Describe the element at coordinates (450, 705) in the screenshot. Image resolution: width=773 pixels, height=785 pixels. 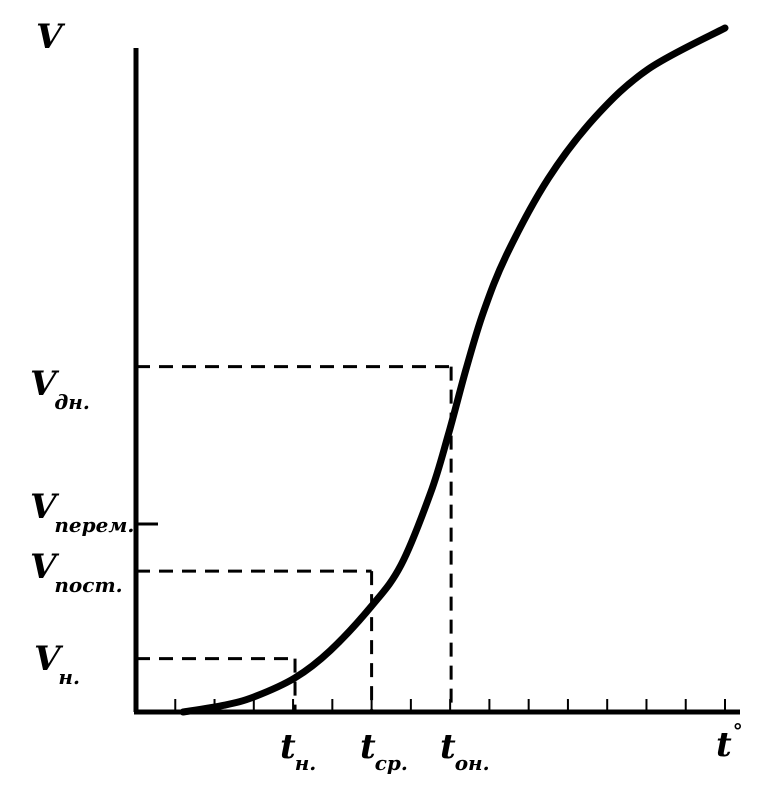
I see `x-minor-ticks` at that location.